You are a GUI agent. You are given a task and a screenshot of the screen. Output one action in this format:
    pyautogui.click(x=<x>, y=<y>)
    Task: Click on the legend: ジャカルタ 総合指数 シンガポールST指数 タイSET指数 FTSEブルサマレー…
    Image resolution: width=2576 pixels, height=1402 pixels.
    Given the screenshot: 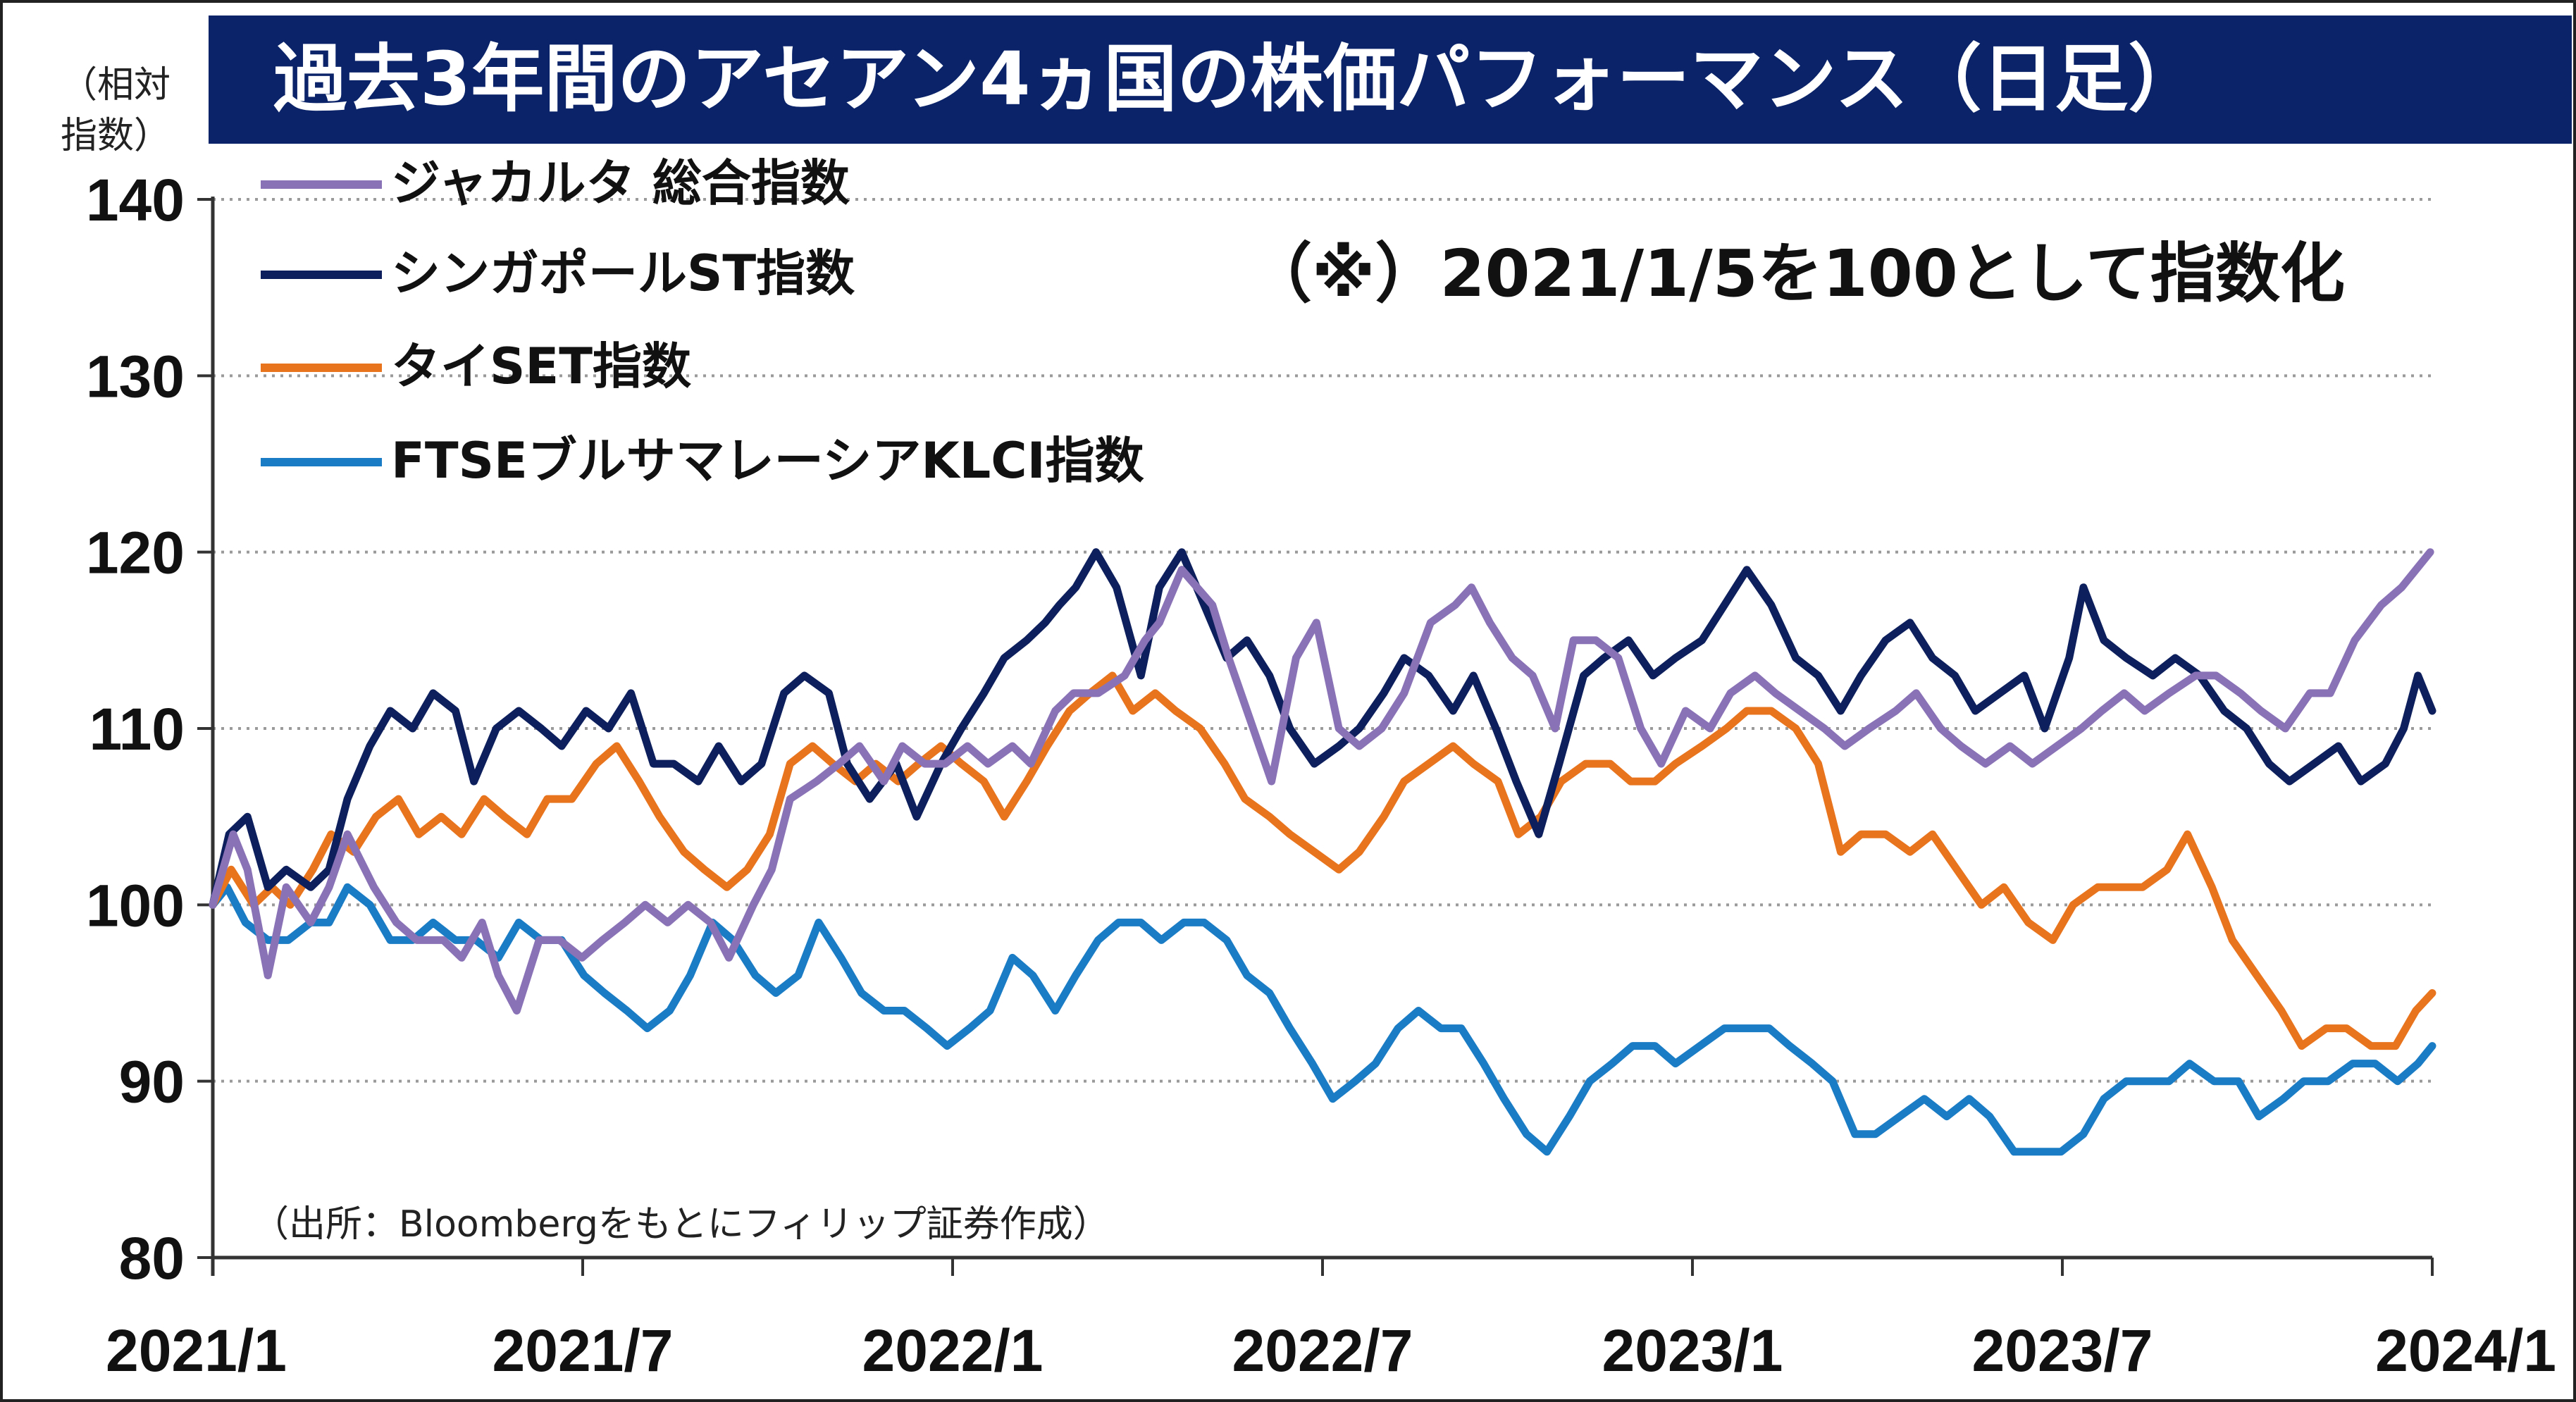 What is the action you would take?
    pyautogui.click(x=702, y=322)
    